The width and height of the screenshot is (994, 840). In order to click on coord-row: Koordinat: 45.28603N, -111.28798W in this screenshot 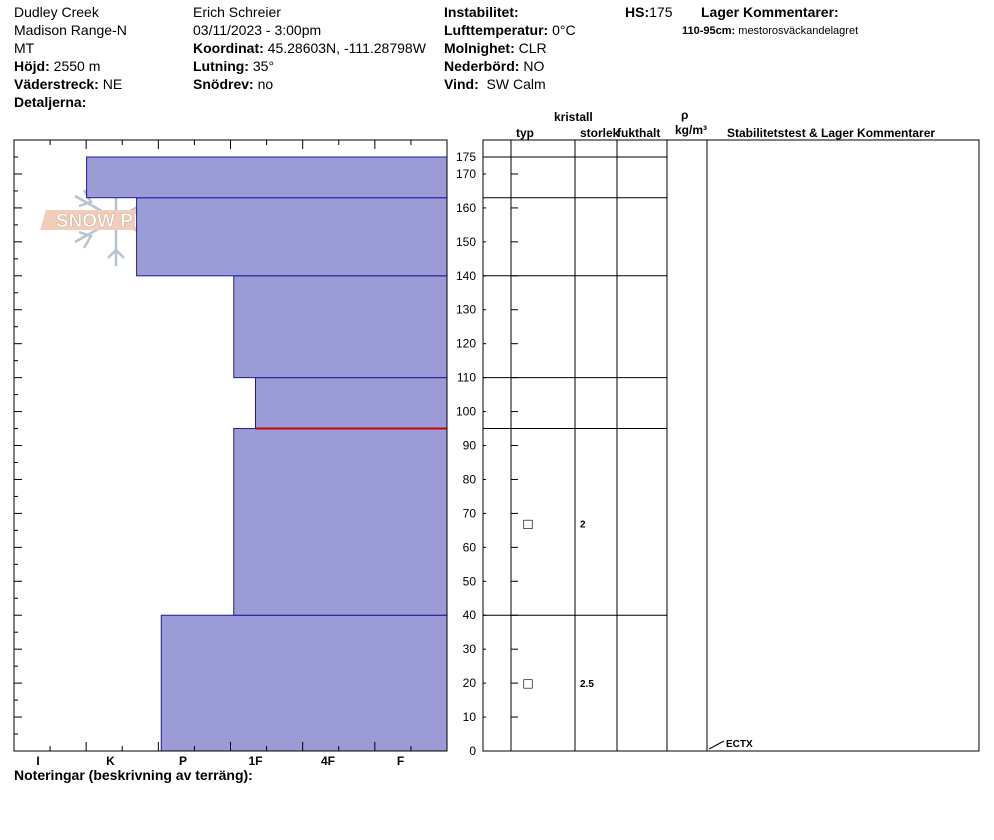, I will do `click(309, 48)`.